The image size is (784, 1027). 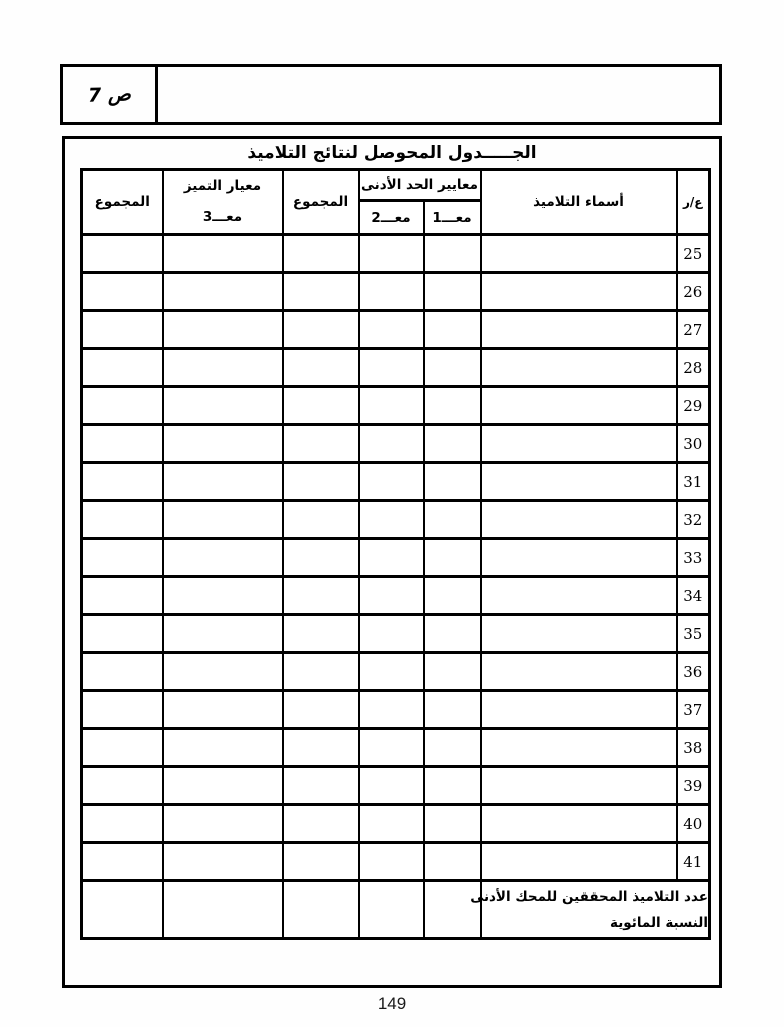 I want to click on table-title: الجـــــدول المحوصل لنتائج التلاميذ, so click(x=392, y=153).